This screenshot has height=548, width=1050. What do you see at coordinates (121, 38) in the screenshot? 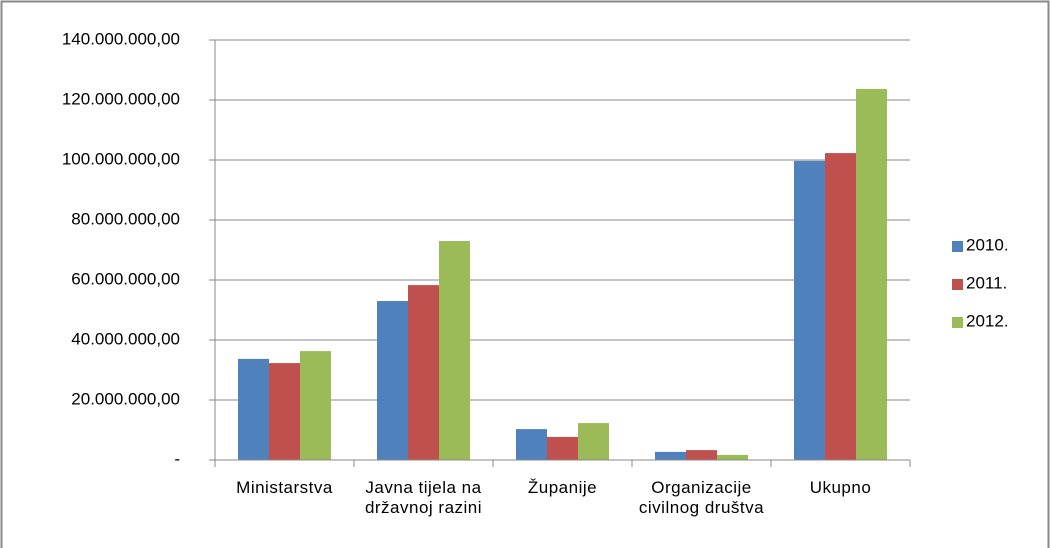
I see `y-tick-label: 140.000.000,00` at bounding box center [121, 38].